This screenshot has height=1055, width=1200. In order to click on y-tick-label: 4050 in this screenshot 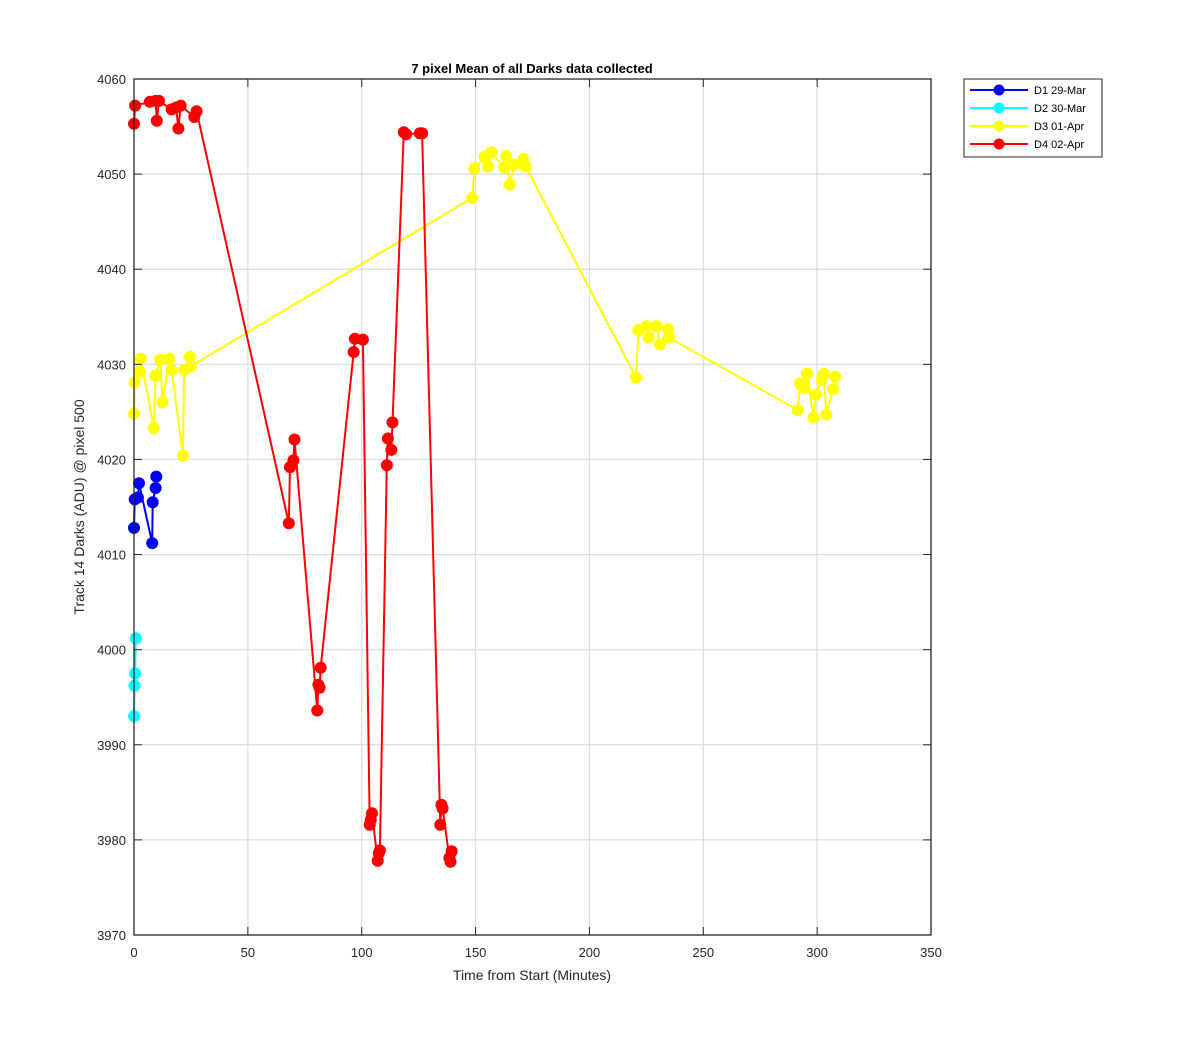, I will do `click(111, 174)`.